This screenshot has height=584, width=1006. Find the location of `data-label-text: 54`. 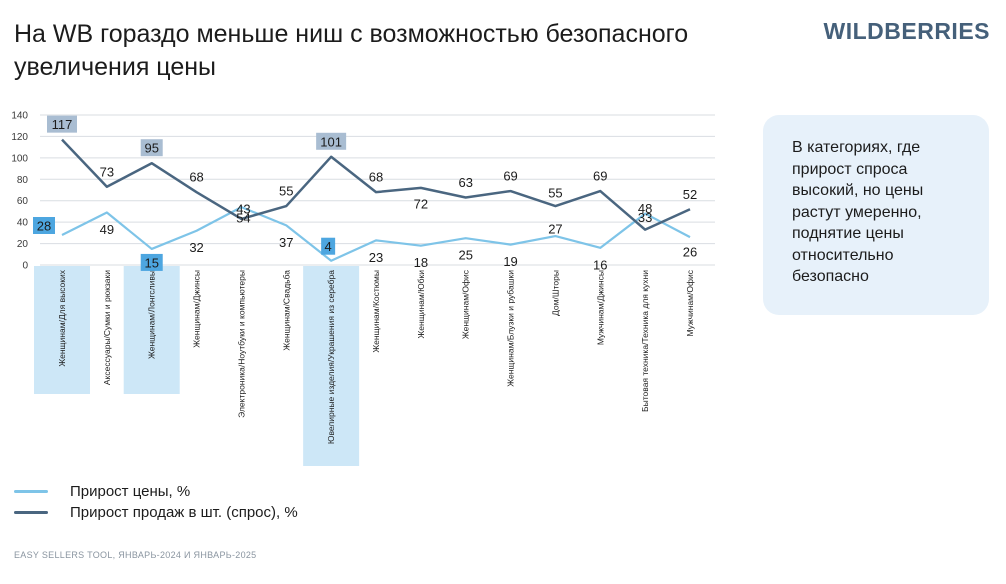

data-label-text: 54 is located at coordinates (243, 218).